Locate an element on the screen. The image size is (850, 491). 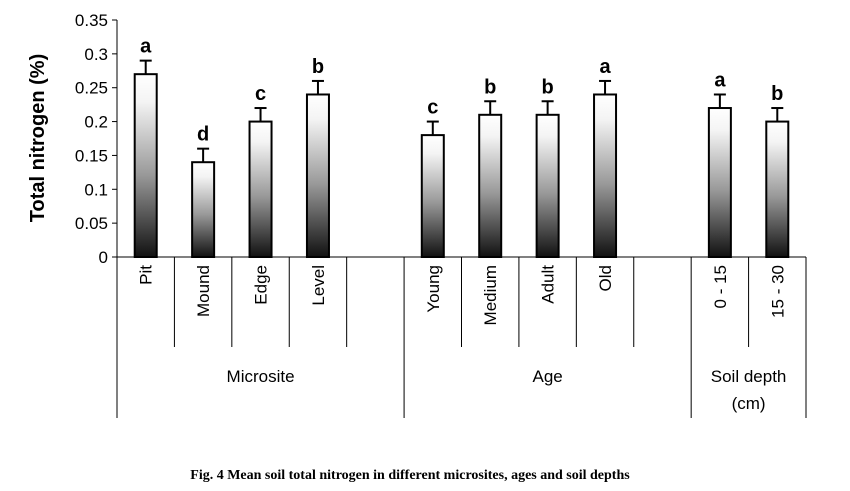
x-category-label: Mound is located at coordinates (203, 291).